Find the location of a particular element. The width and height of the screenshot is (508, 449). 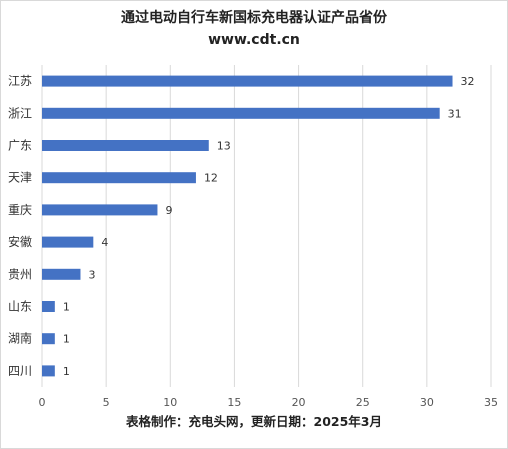

chart-title: 通过电动自行车新国标充电器认证产品省份 is located at coordinates (254, 18).